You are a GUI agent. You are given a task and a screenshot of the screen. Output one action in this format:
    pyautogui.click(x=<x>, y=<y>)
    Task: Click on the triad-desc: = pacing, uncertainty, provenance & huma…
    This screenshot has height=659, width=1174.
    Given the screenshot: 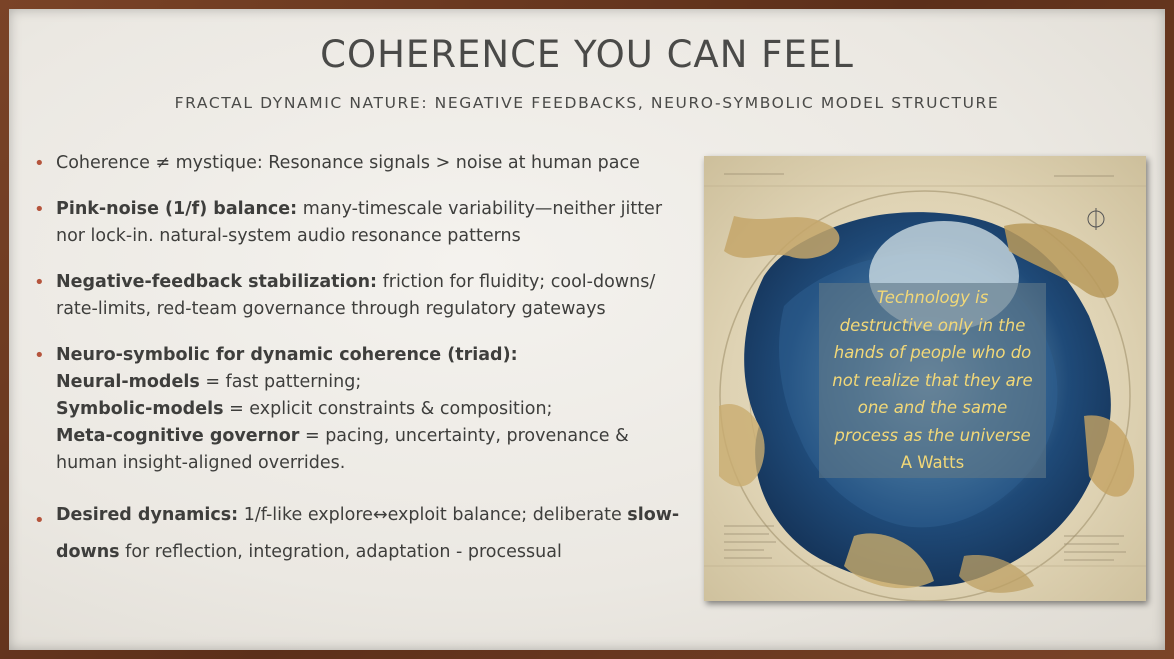 What is the action you would take?
    pyautogui.click(x=342, y=449)
    